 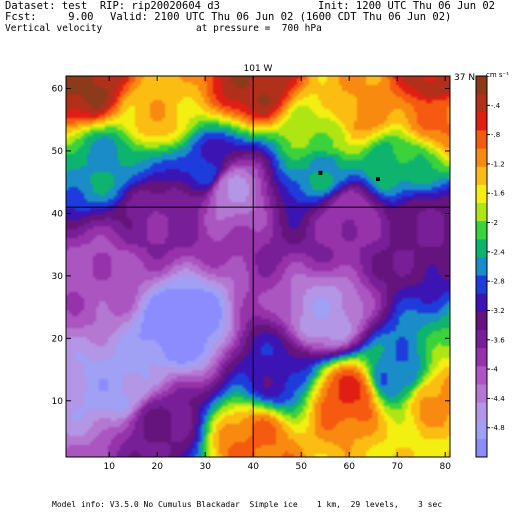 I want to click on colorbar-tick-label: -2.4, so click(x=498, y=252).